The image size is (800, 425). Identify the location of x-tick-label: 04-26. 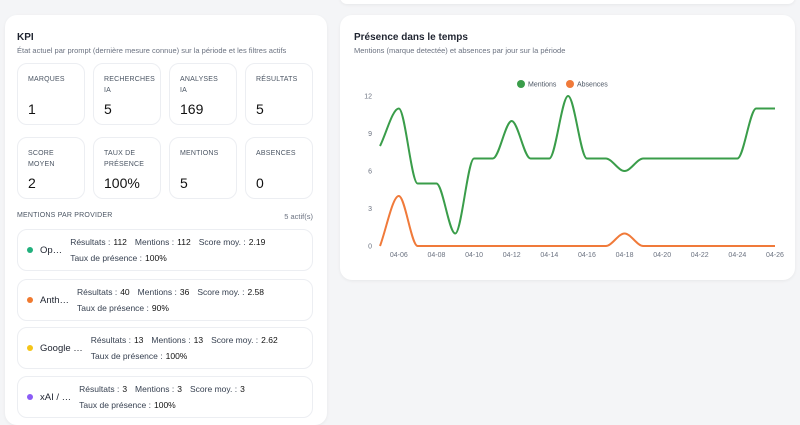
(775, 255).